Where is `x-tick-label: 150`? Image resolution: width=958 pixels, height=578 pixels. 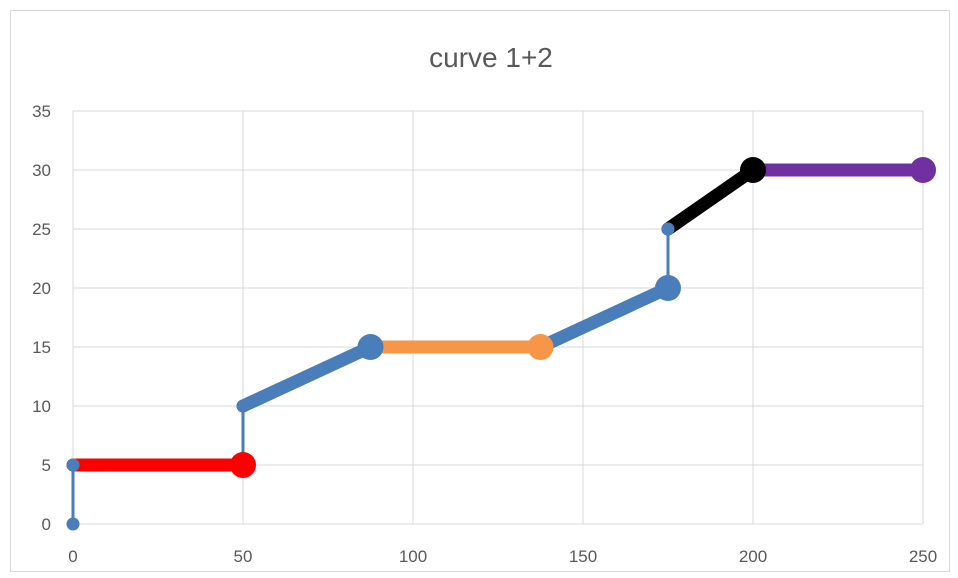
x-tick-label: 150 is located at coordinates (583, 556).